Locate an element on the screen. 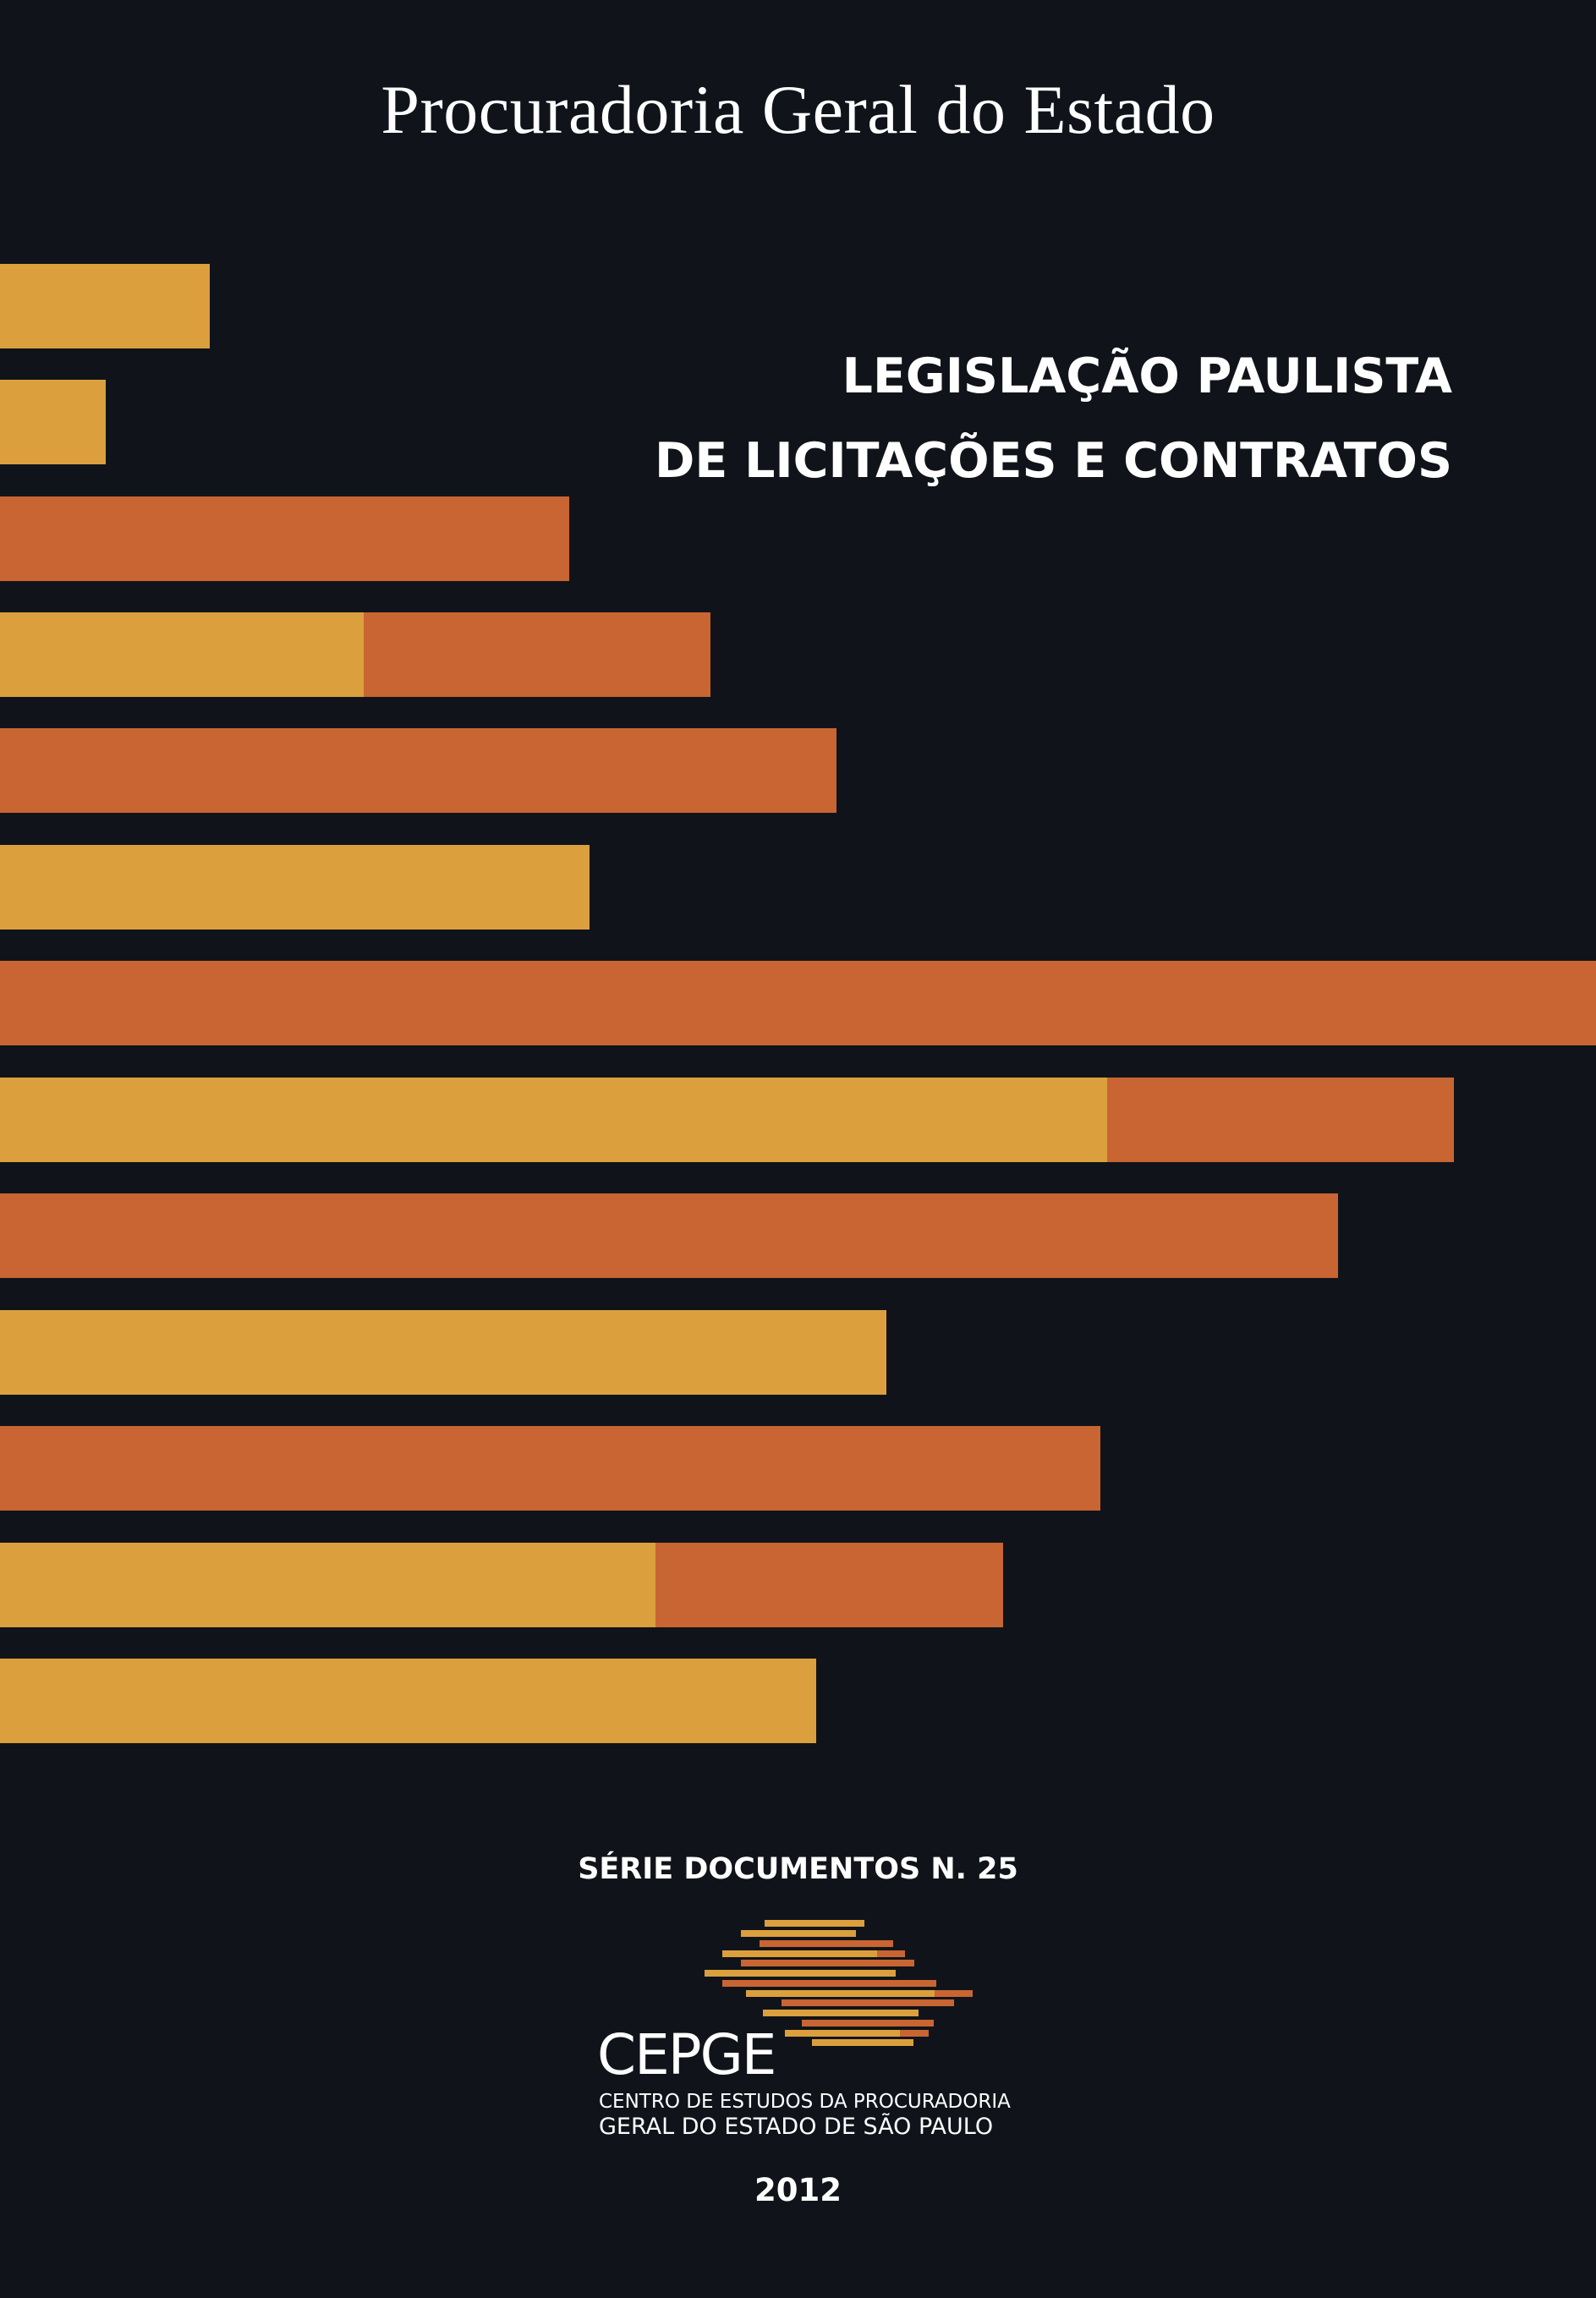 This screenshot has height=2298, width=1596. logo-name: CEPGE is located at coordinates (686, 2054).